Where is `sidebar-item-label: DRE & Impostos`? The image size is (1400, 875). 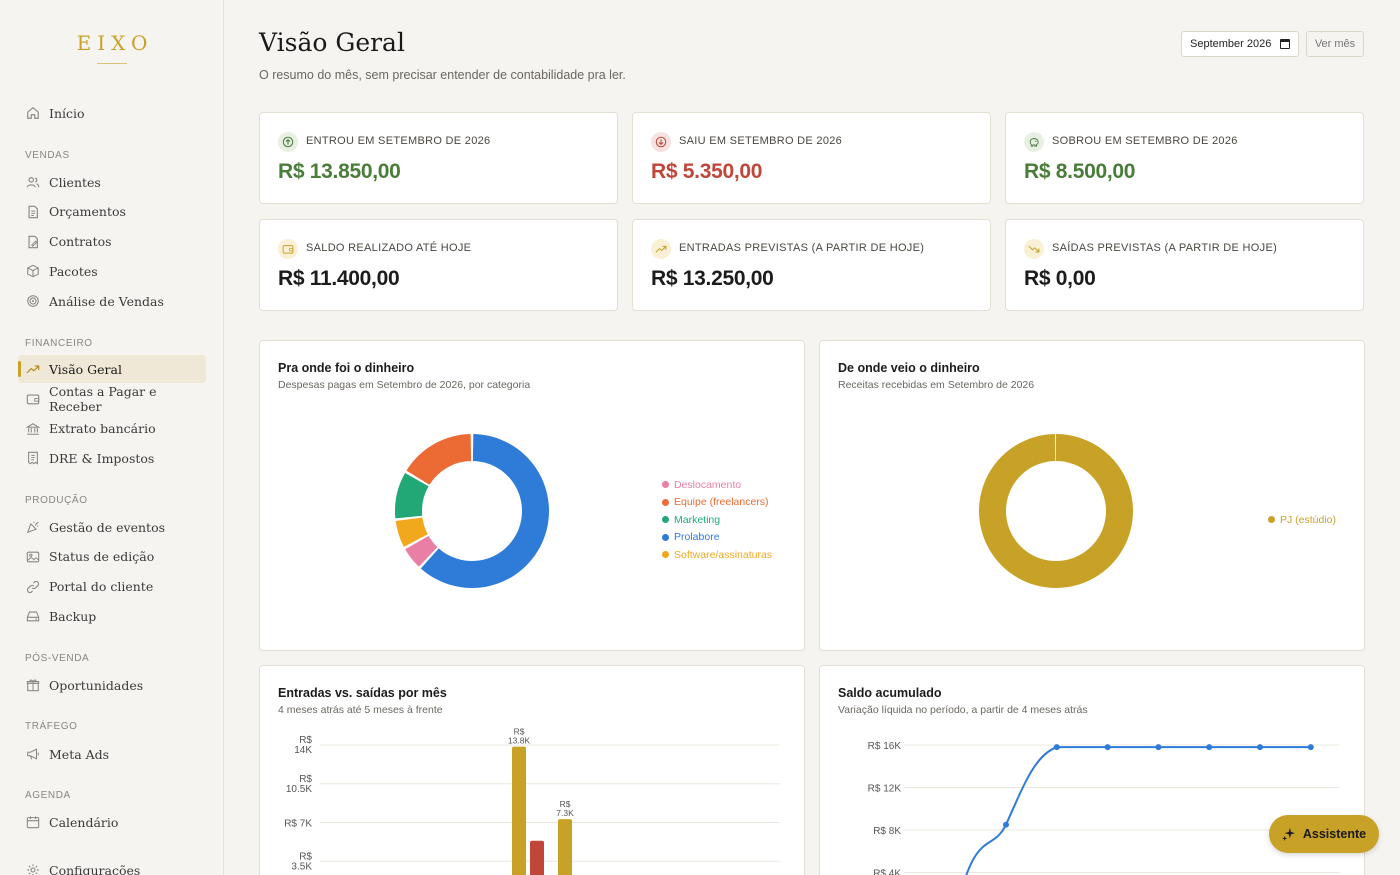
sidebar-item-label: DRE & Impostos is located at coordinates (102, 458).